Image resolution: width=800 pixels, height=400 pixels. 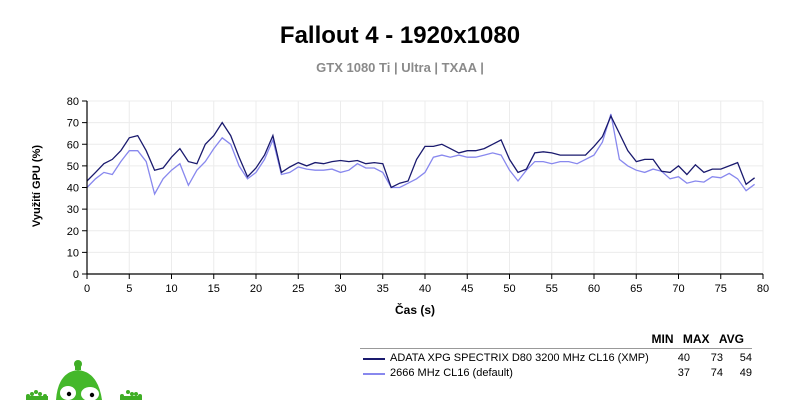 I want to click on x-tick-label: 35, so click(x=383, y=289).